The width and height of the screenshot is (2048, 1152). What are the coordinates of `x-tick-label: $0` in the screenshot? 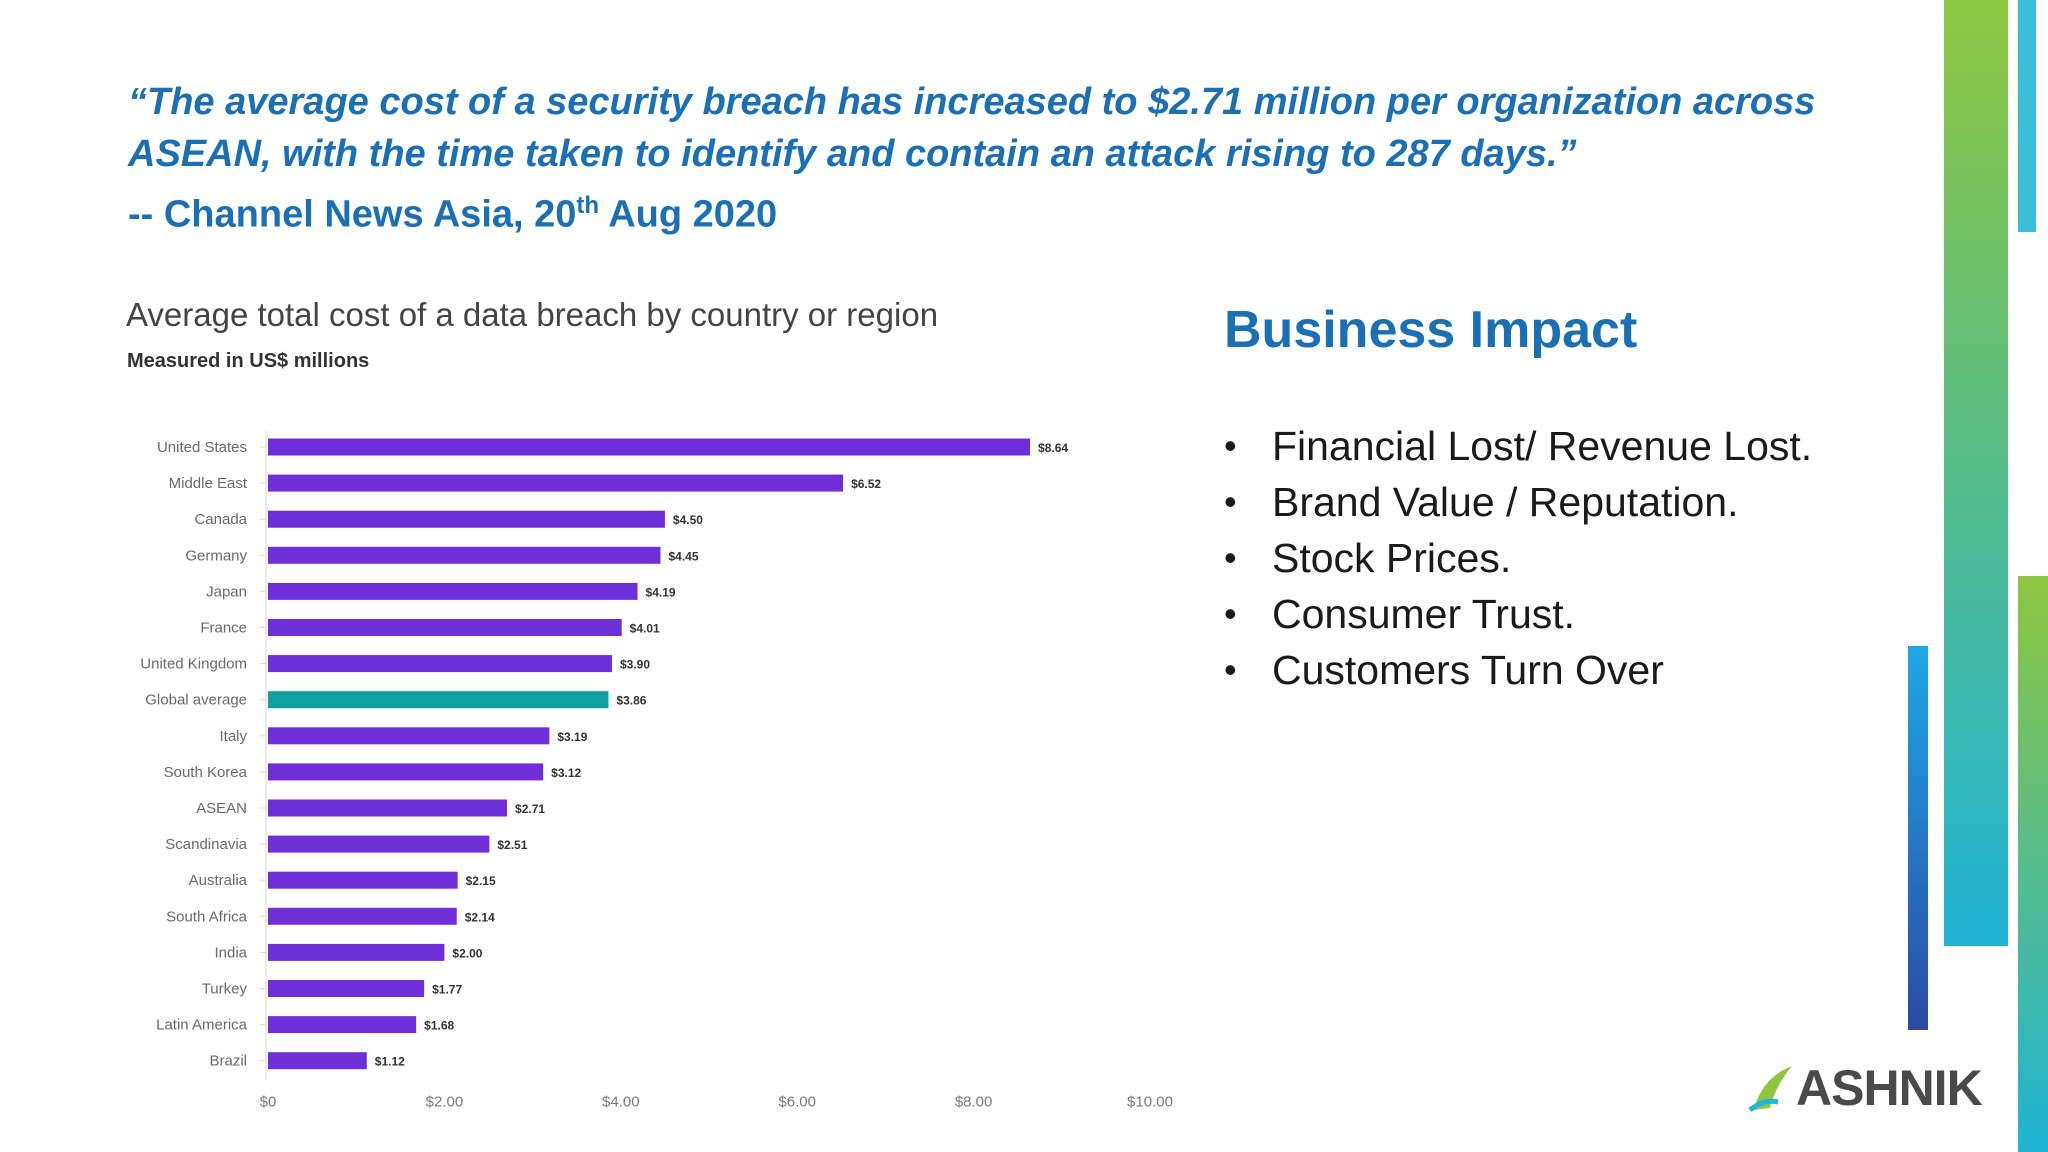 It's located at (268, 1102).